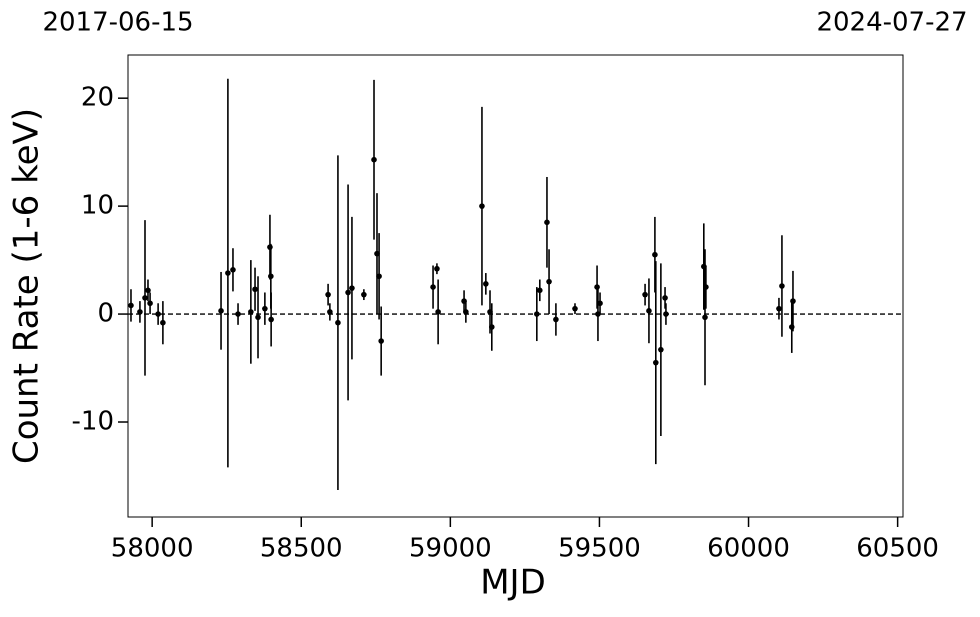  I want to click on x-tick-label: 59000, so click(450, 549).